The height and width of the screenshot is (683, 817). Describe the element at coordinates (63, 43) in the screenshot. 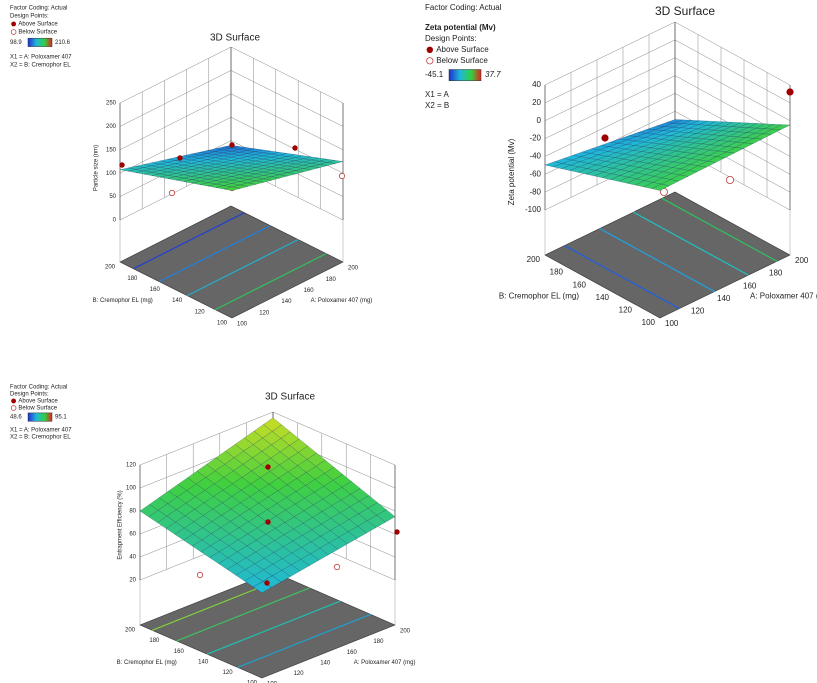

I see `colorbar-max: 210.6` at that location.